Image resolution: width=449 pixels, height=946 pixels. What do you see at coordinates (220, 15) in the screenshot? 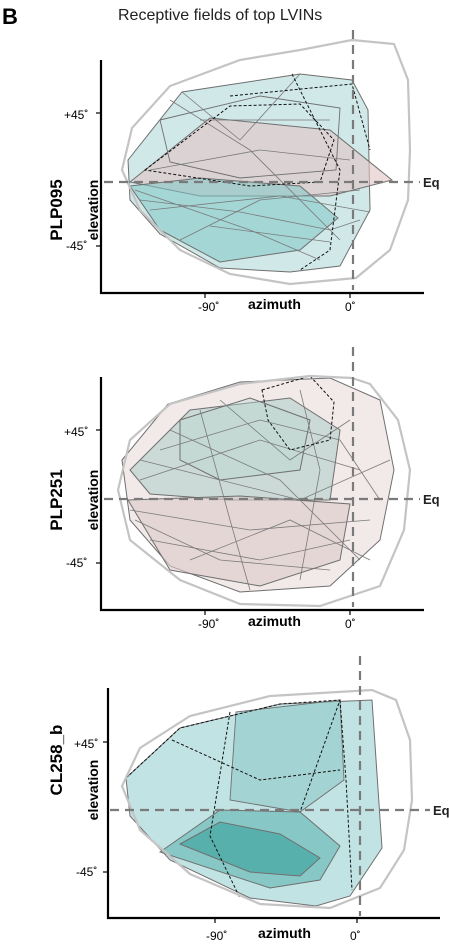
I see `figure-title: Receptive fields of top LVINs` at bounding box center [220, 15].